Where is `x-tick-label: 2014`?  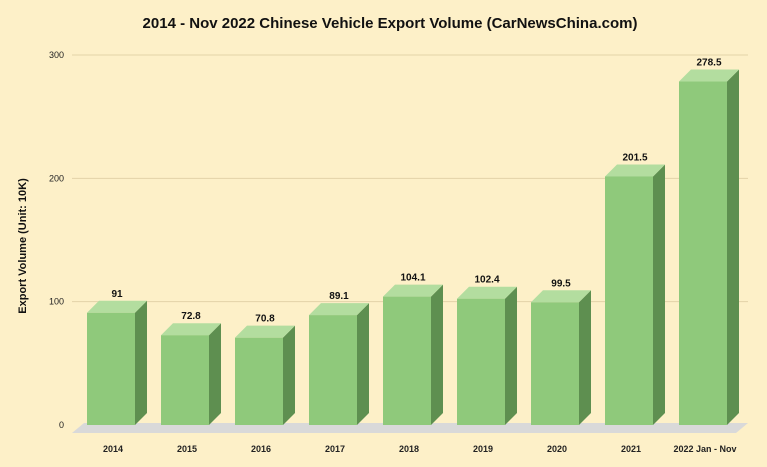 x-tick-label: 2014 is located at coordinates (113, 449).